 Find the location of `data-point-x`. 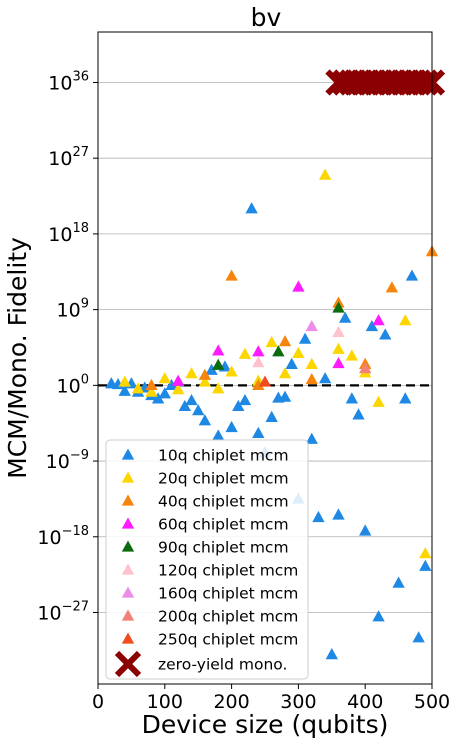

data-point-x is located at coordinates (425, 82).